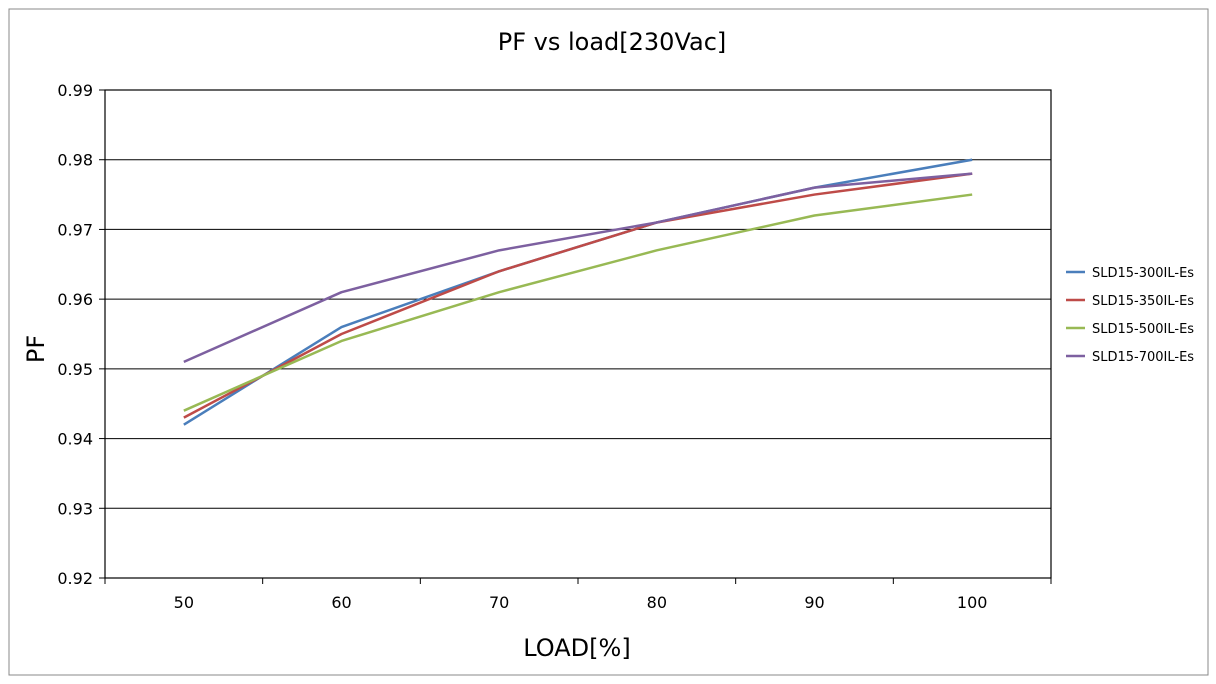  I want to click on x-tick-label: 60, so click(341, 602).